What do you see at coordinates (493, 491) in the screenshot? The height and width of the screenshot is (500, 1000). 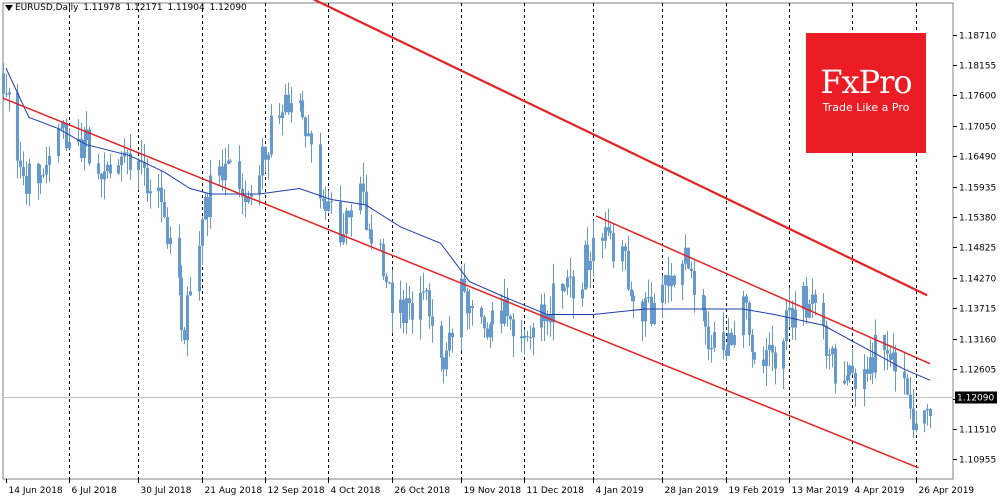 I see `x-tick-label: 19 Nov 2018` at bounding box center [493, 491].